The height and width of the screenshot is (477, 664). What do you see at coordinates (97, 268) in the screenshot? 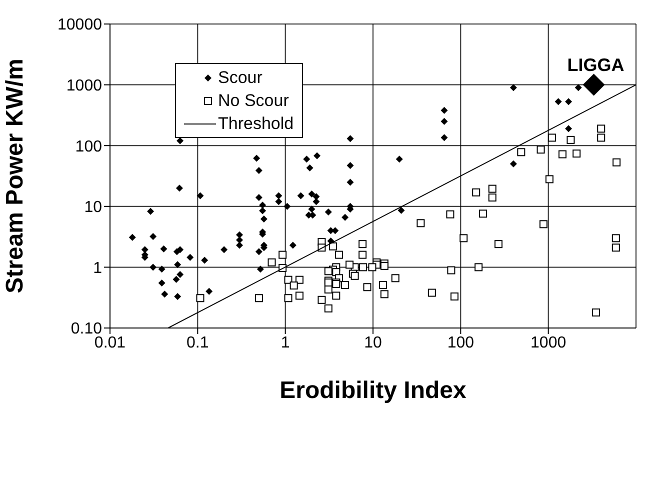
I see `y-tick-label: 1` at bounding box center [97, 268].